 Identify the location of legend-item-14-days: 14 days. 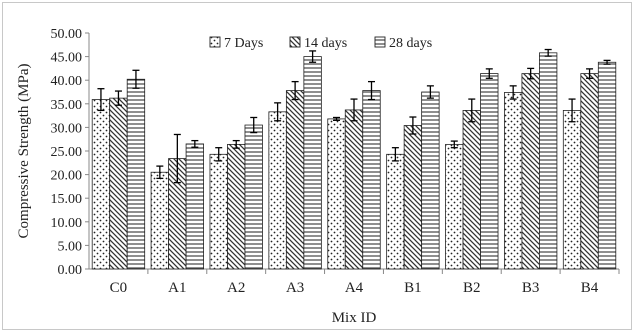
(318, 43).